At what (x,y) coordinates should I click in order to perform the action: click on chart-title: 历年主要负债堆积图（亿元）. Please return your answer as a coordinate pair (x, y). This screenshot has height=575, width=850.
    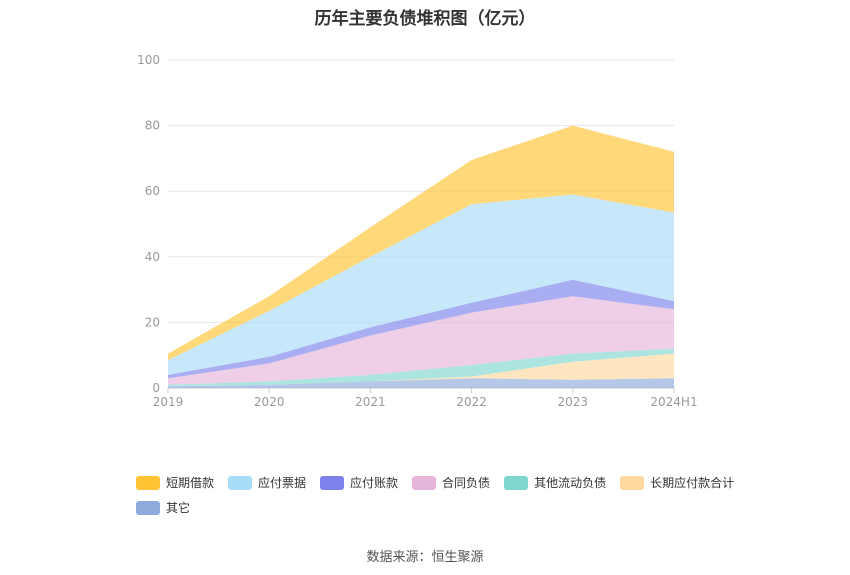
    Looking at the image, I should click on (425, 19).